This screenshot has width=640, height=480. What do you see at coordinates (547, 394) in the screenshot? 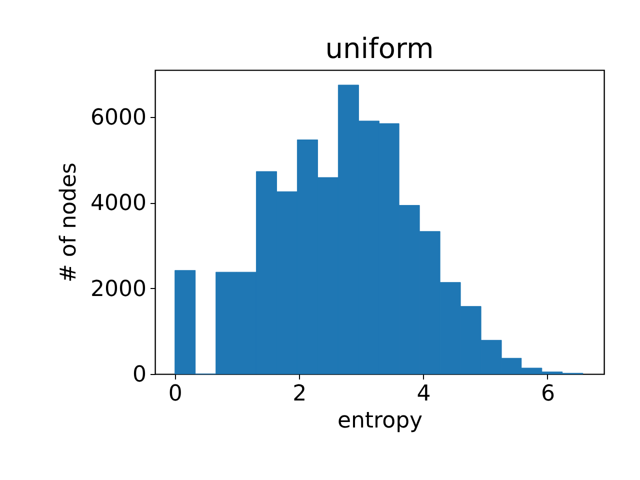
I see `x-tick-label: 6` at bounding box center [547, 394].